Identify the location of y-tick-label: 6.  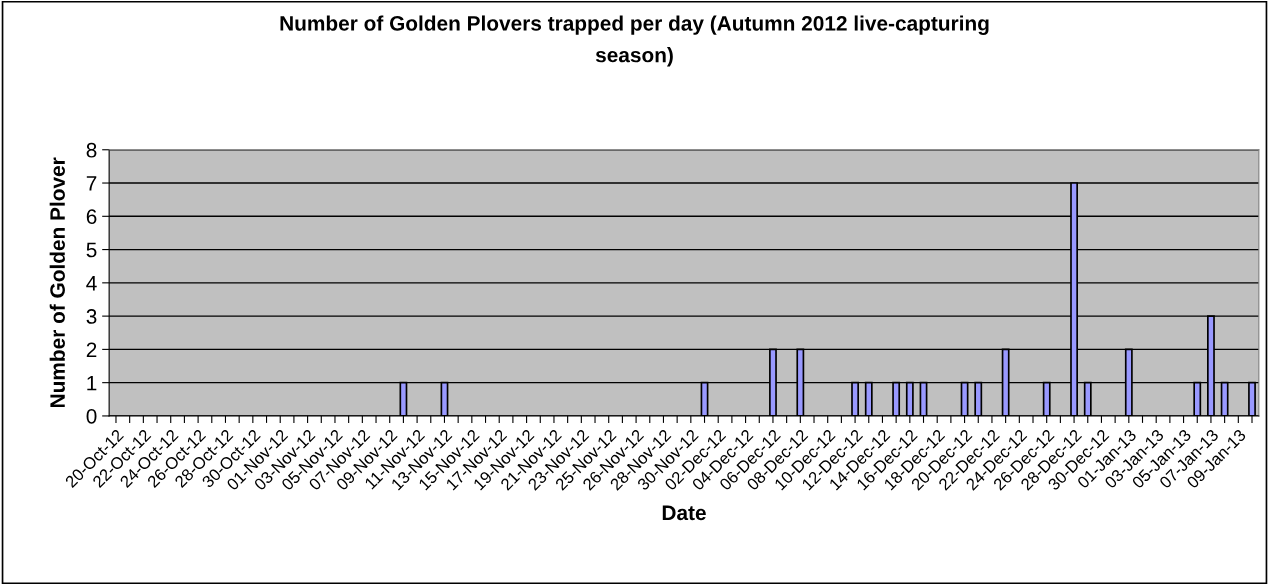
(91, 217).